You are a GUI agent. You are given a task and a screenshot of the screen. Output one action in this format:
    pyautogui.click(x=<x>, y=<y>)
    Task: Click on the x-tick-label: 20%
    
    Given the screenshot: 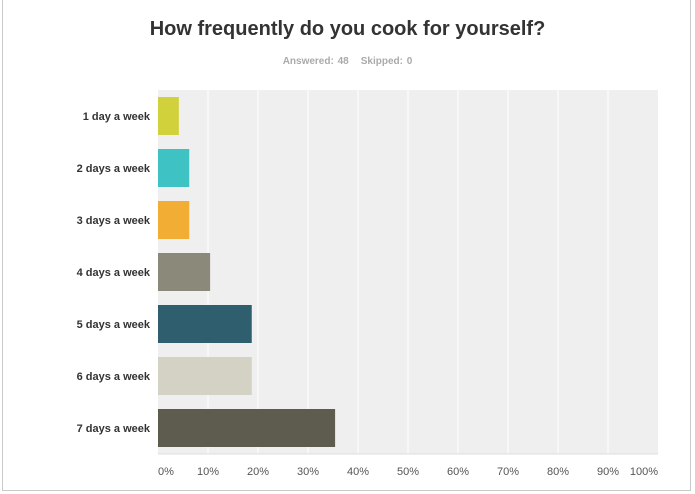 What is the action you would take?
    pyautogui.click(x=258, y=472)
    